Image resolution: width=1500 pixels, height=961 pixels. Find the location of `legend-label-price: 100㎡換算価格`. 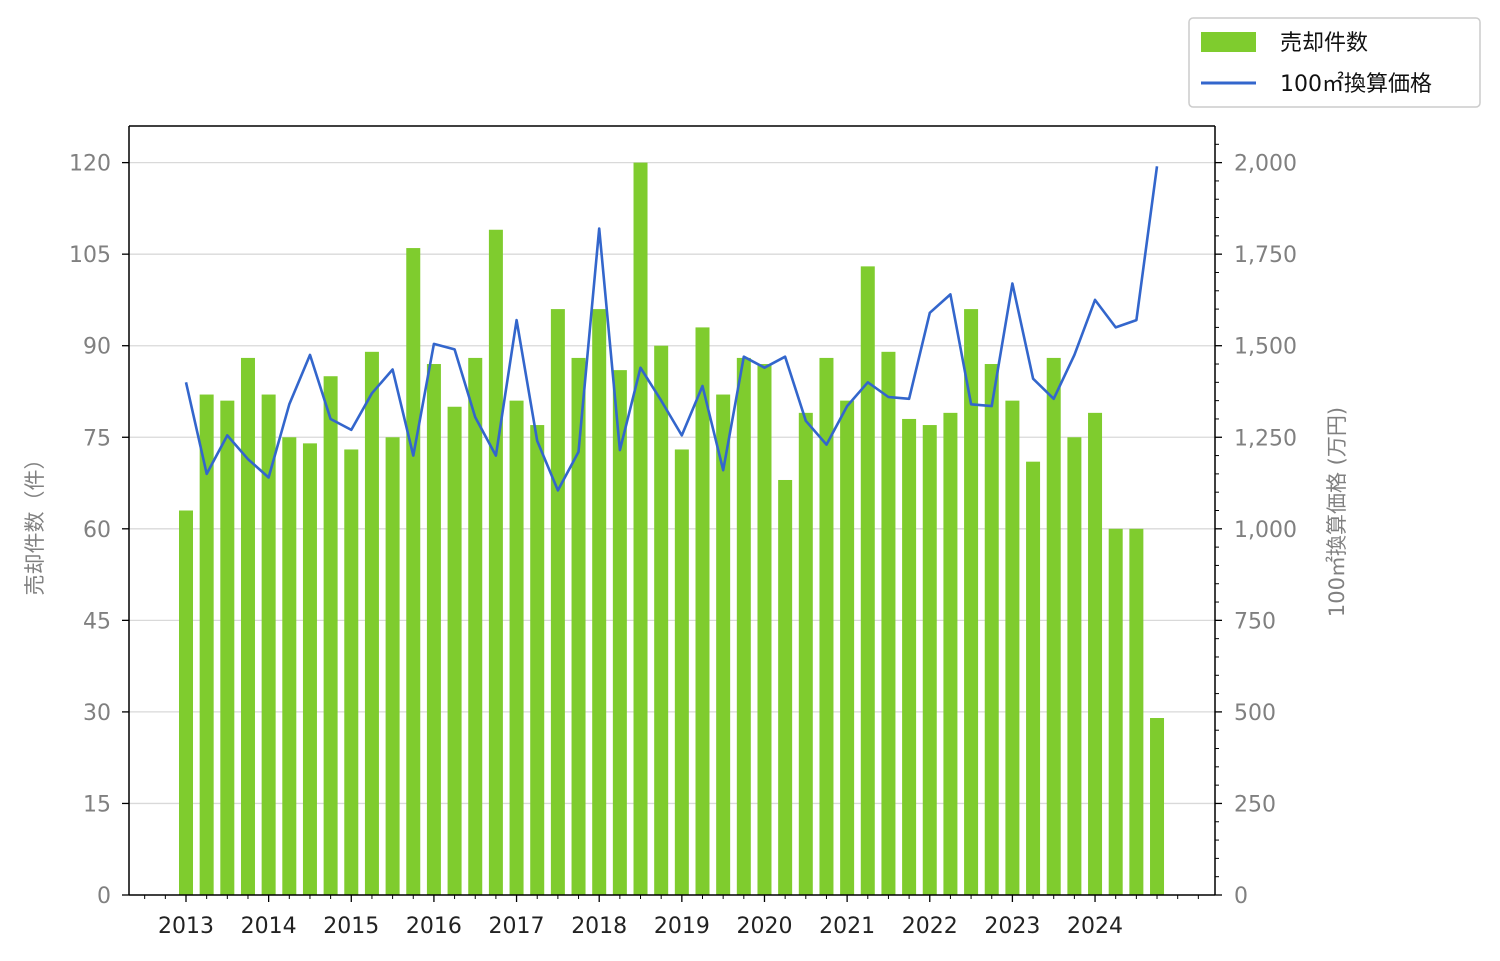

legend-label-price: 100㎡換算価格 is located at coordinates (1356, 84).